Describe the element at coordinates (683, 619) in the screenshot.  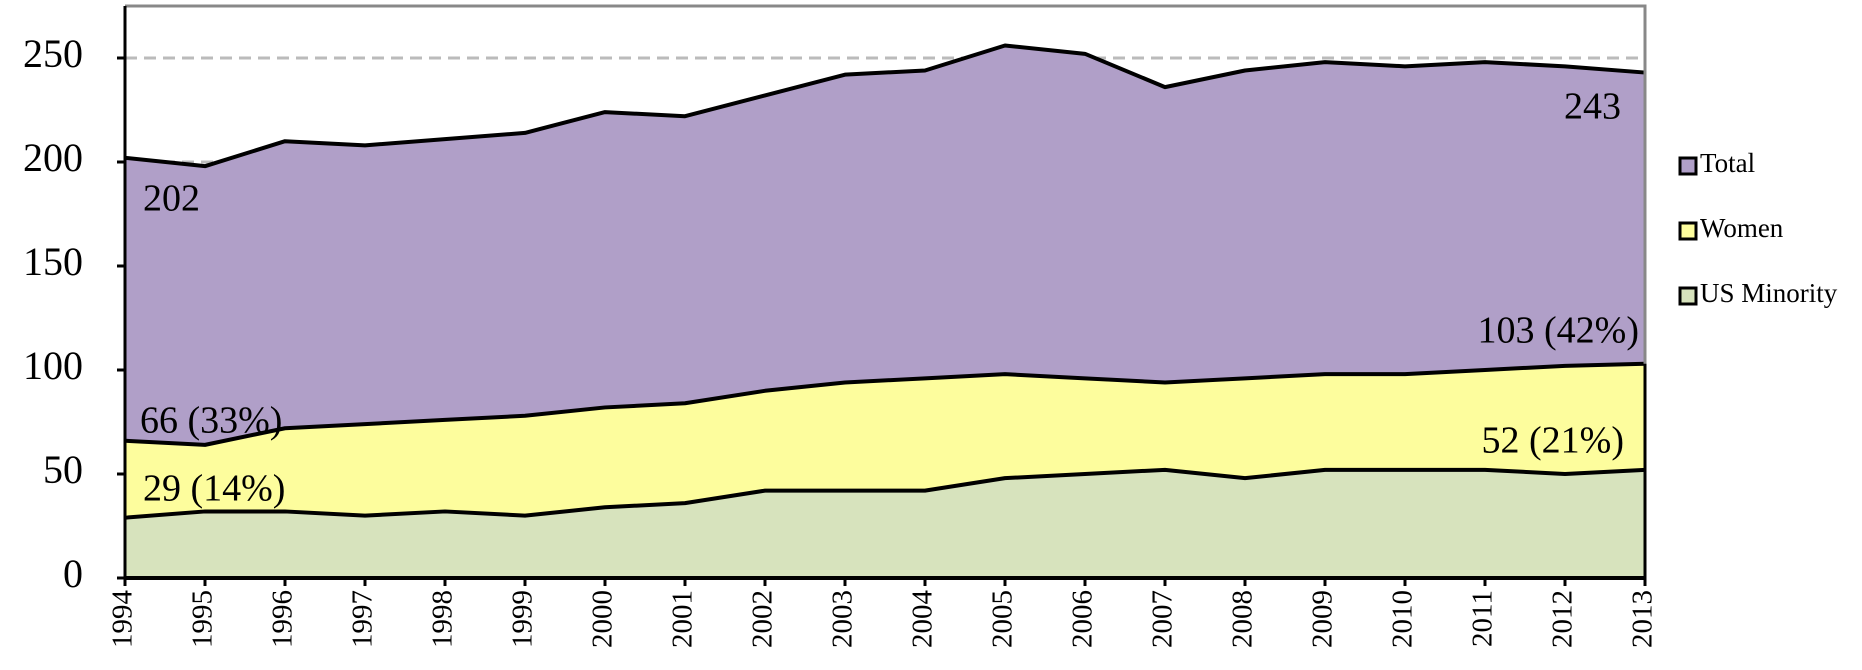
I see `x-tick-label: 2001` at that location.